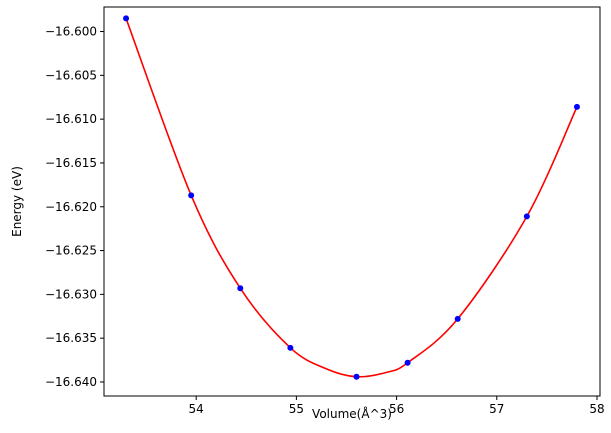 The height and width of the screenshot is (433, 611). What do you see at coordinates (71, 75) in the screenshot?
I see `y-tick-label: −16.605` at bounding box center [71, 75].